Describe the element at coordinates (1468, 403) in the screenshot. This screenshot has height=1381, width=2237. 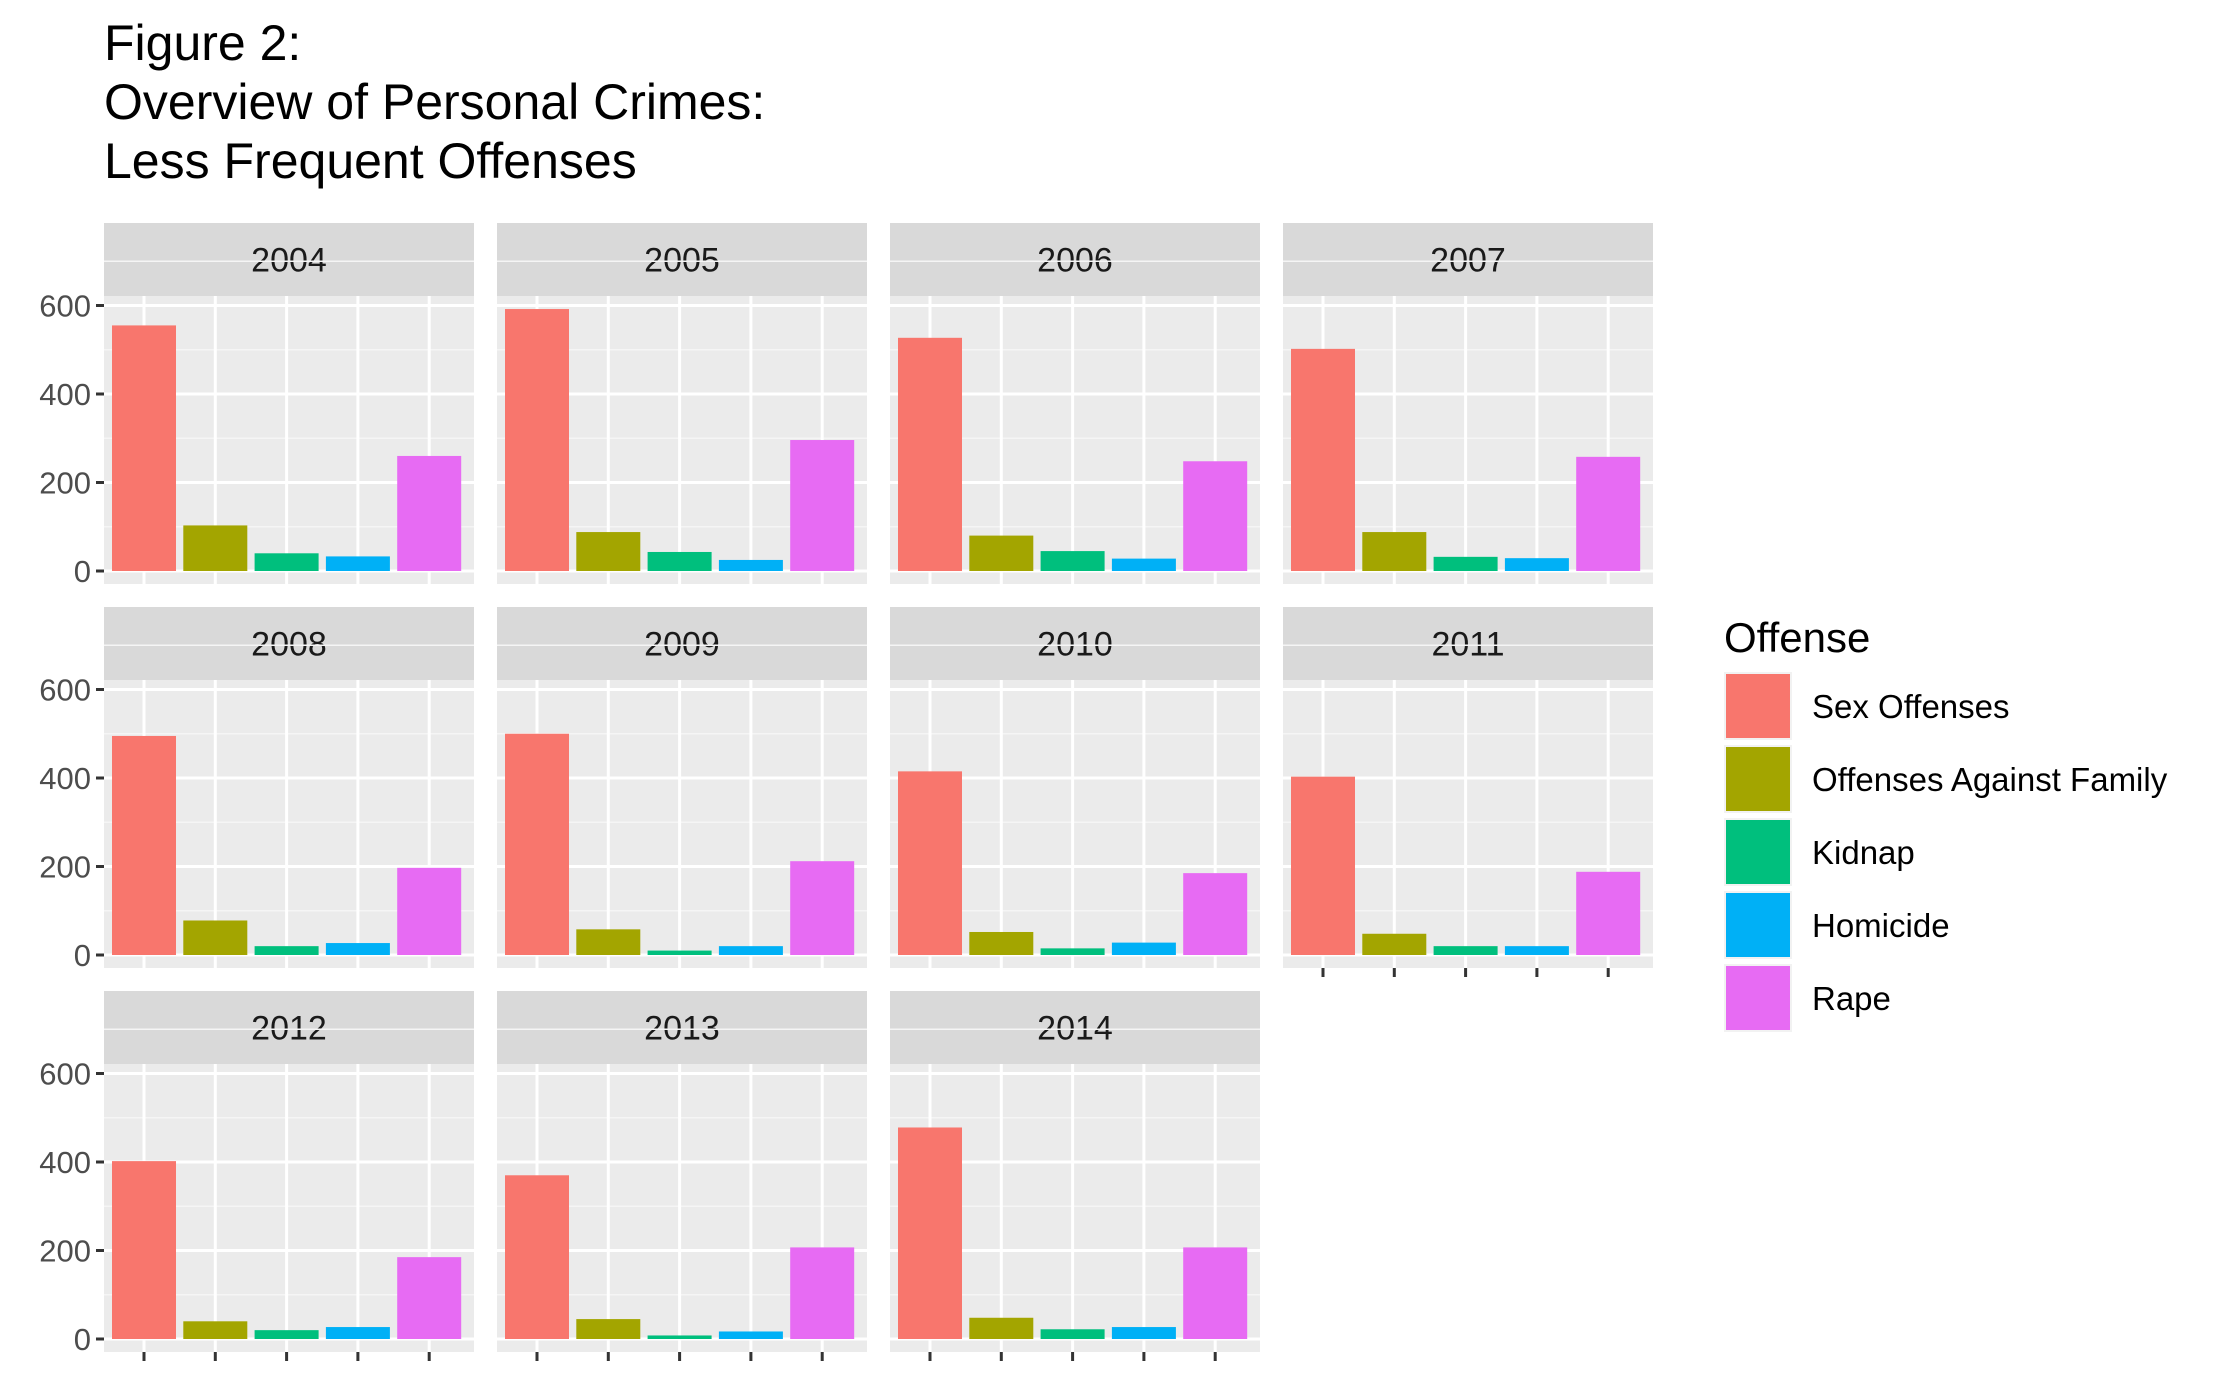
I see `facet-panel-2007: 2007` at that location.